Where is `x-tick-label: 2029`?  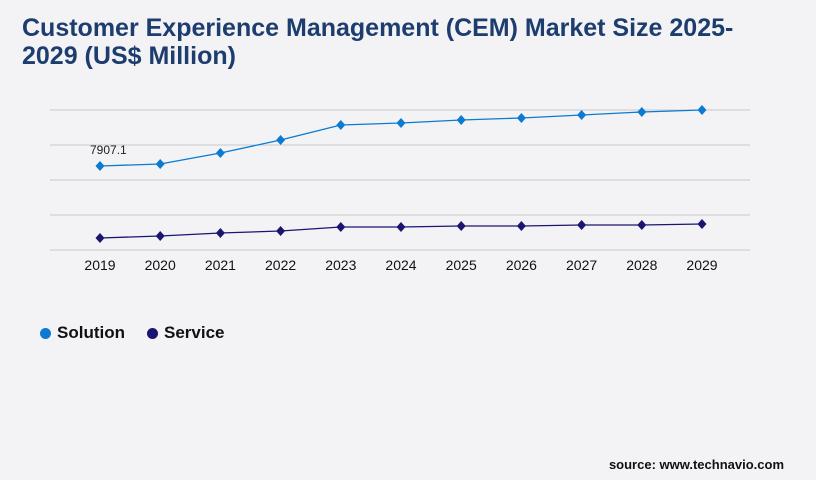
x-tick-label: 2029 is located at coordinates (701, 265).